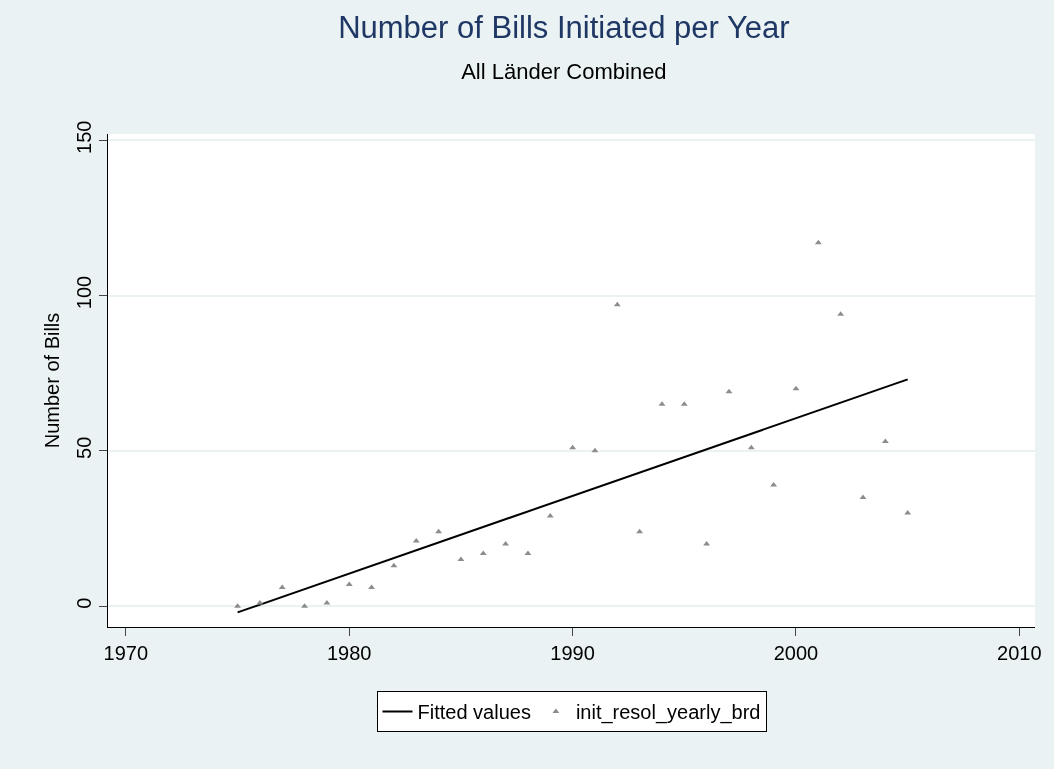 The height and width of the screenshot is (769, 1054). What do you see at coordinates (349, 653) in the screenshot?
I see `x-tick-label: 1980` at bounding box center [349, 653].